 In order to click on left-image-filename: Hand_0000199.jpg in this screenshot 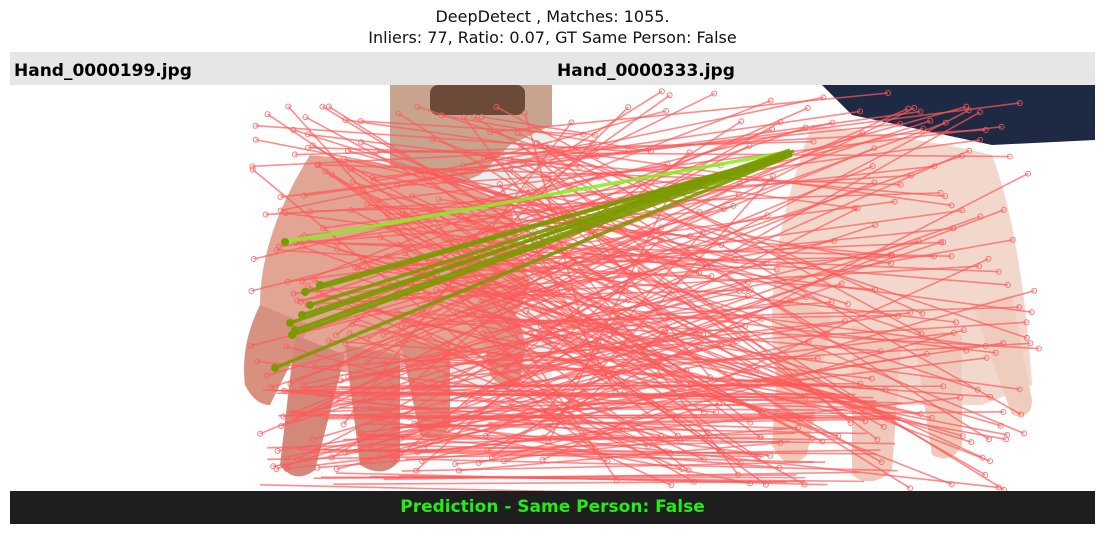, I will do `click(103, 71)`.